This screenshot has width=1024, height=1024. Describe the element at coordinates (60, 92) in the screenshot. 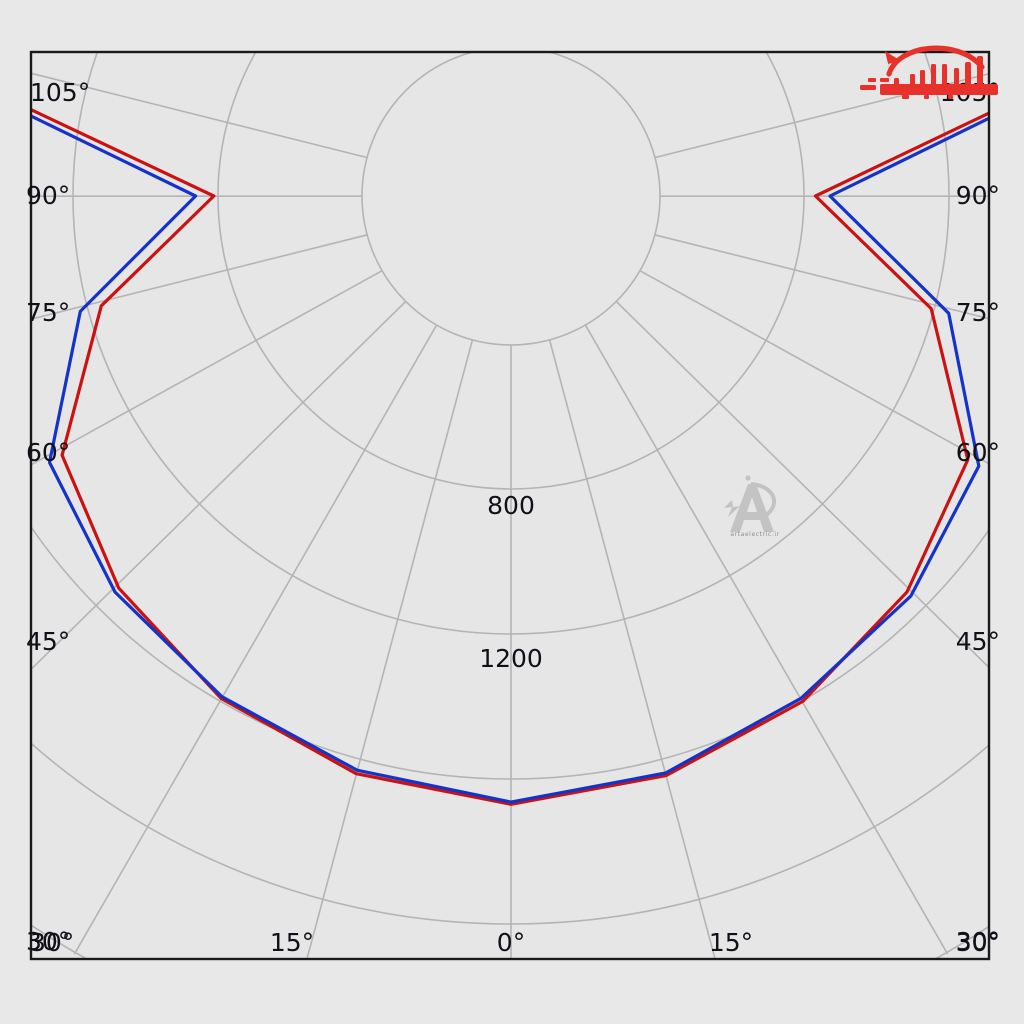

I see `axis-label-left-105: 105°` at that location.